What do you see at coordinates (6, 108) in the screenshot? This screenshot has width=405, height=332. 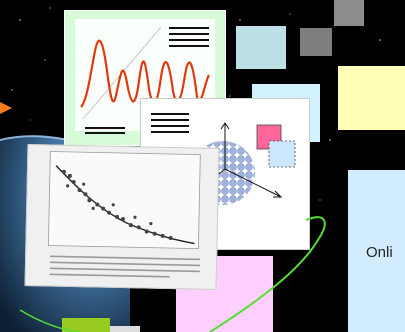 I see `orange-arrow-icon` at bounding box center [6, 108].